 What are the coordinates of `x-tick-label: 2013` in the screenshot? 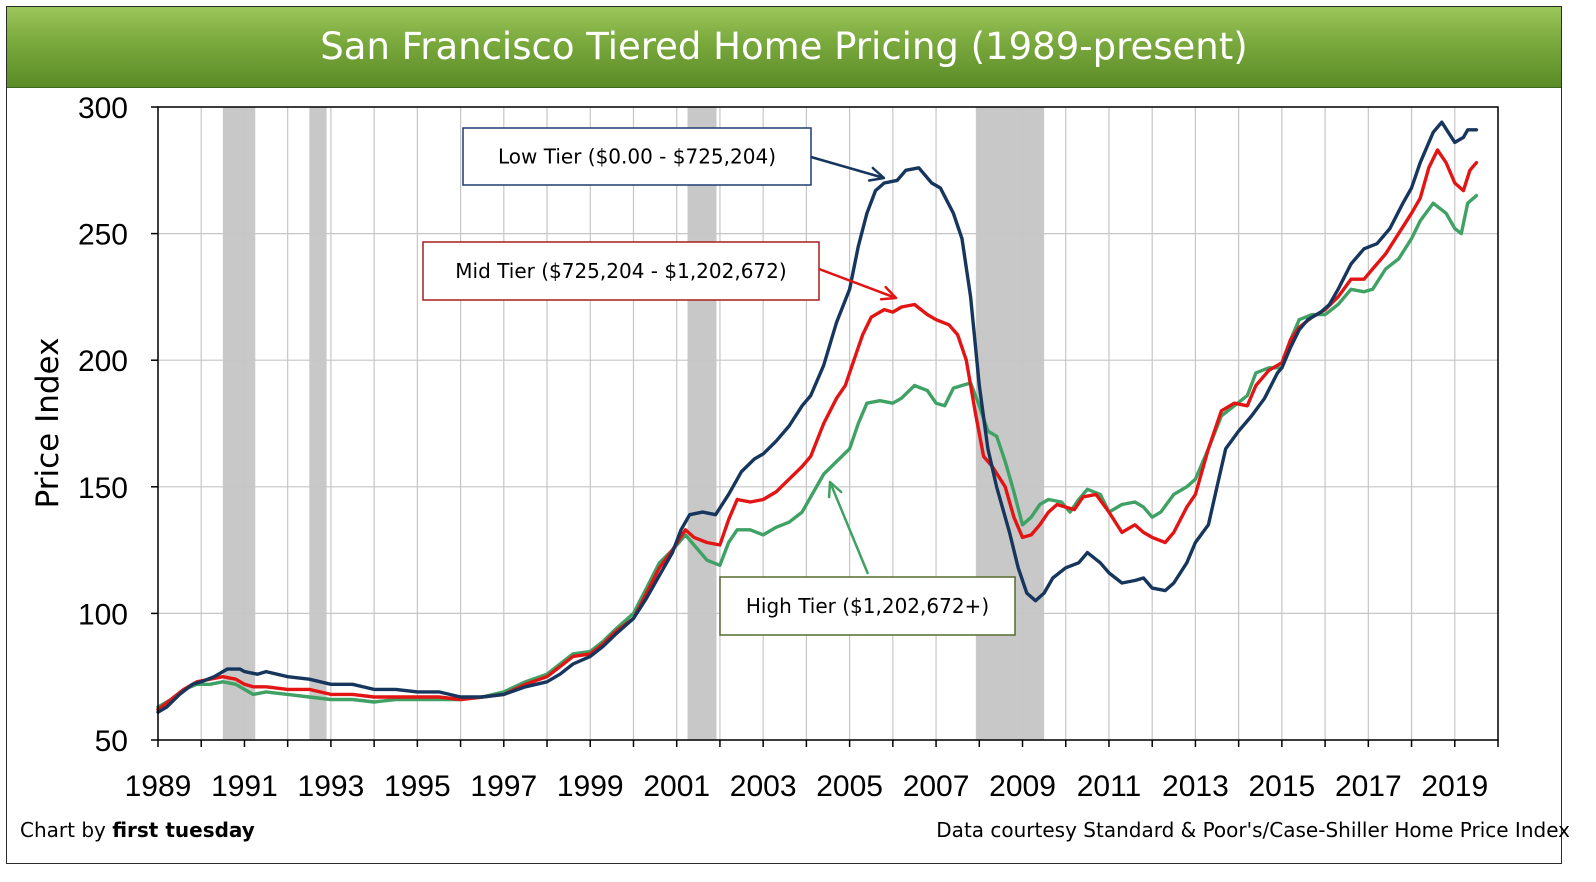 It's located at (1195, 786).